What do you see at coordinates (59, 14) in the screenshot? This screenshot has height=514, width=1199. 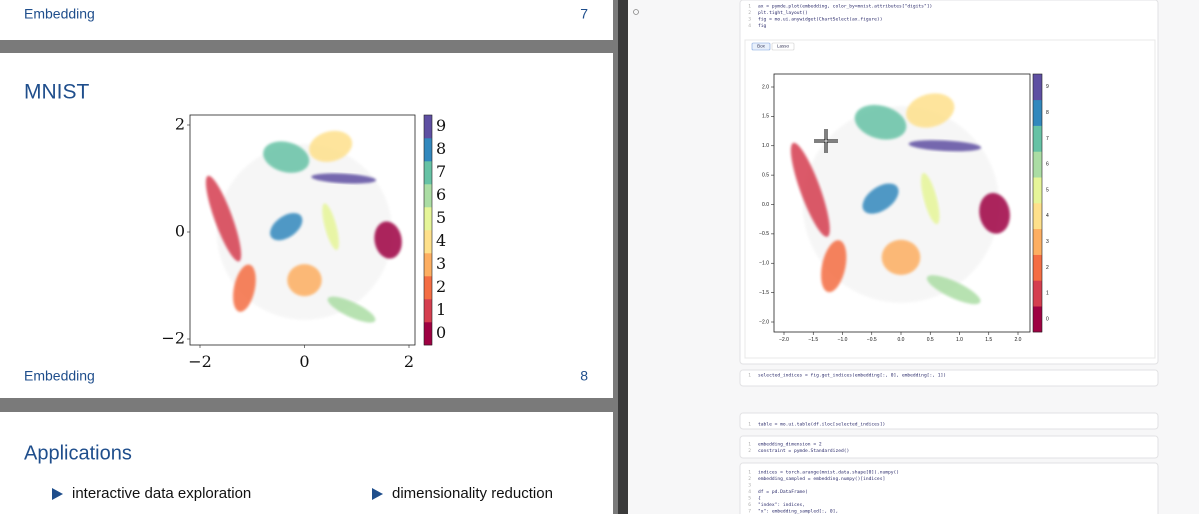 I see `slide-header: Embedding` at bounding box center [59, 14].